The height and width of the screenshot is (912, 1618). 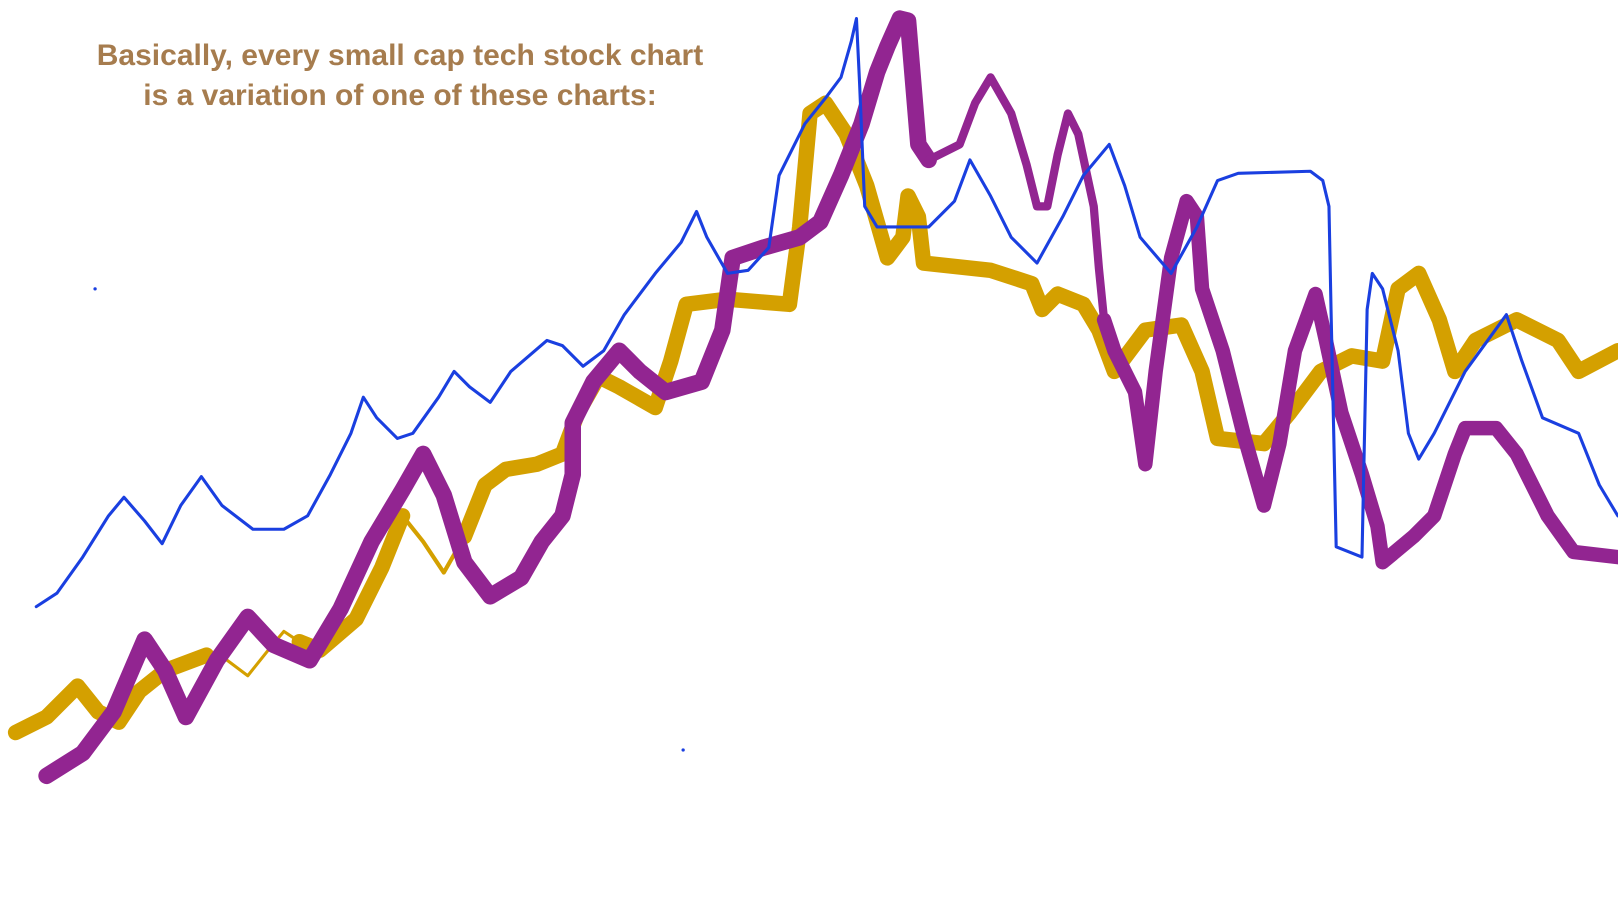 What do you see at coordinates (400, 95) in the screenshot?
I see `caption-line: is a variation of one of these charts:` at bounding box center [400, 95].